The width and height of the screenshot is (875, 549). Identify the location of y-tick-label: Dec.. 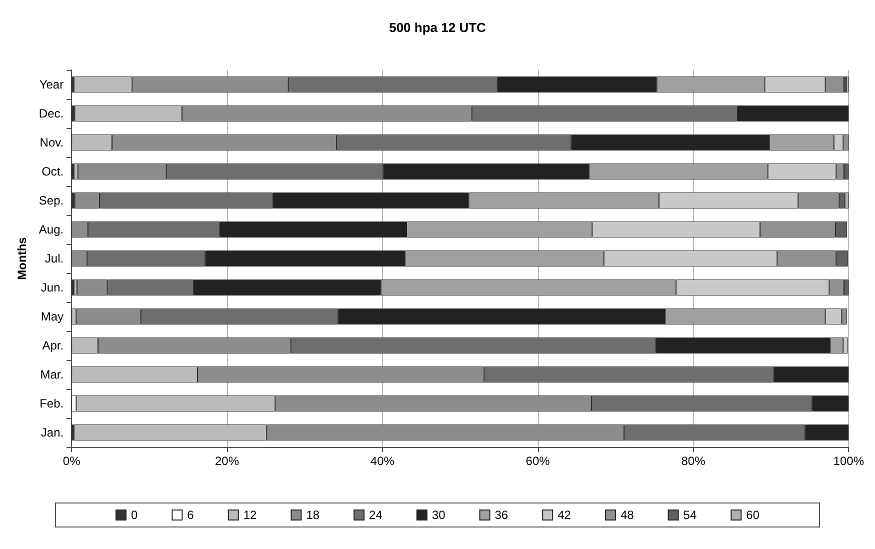
(51, 113).